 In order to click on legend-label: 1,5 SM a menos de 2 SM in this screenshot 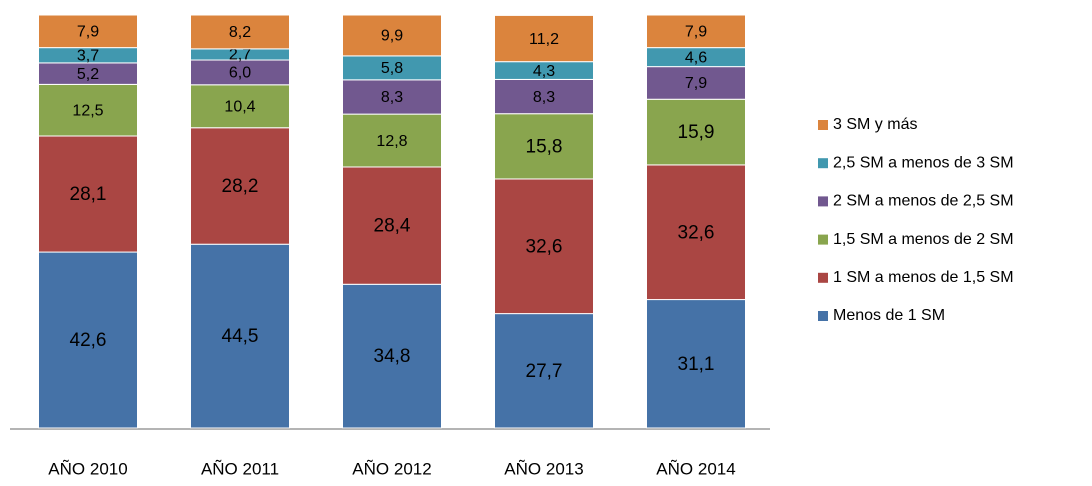, I will do `click(923, 239)`.